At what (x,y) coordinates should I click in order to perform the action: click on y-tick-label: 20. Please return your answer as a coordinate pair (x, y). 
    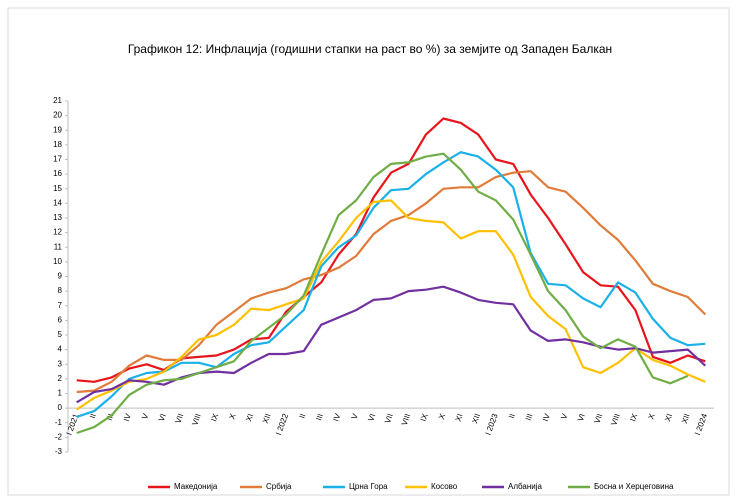
    Looking at the image, I should click on (57, 115).